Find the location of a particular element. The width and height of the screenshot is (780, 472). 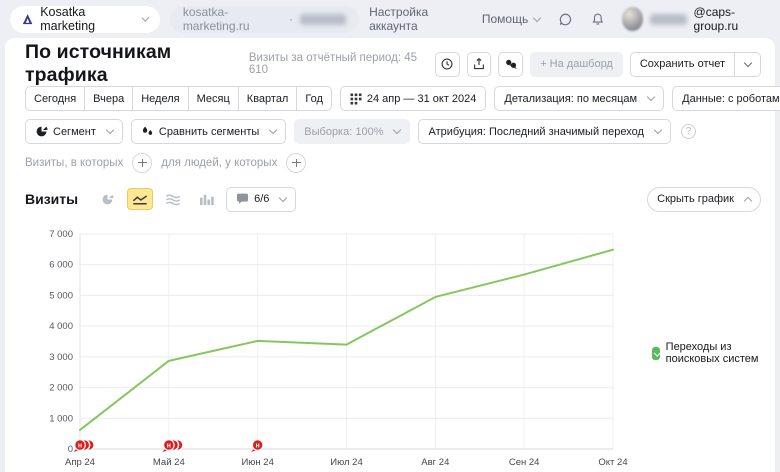

history-button is located at coordinates (447, 64).